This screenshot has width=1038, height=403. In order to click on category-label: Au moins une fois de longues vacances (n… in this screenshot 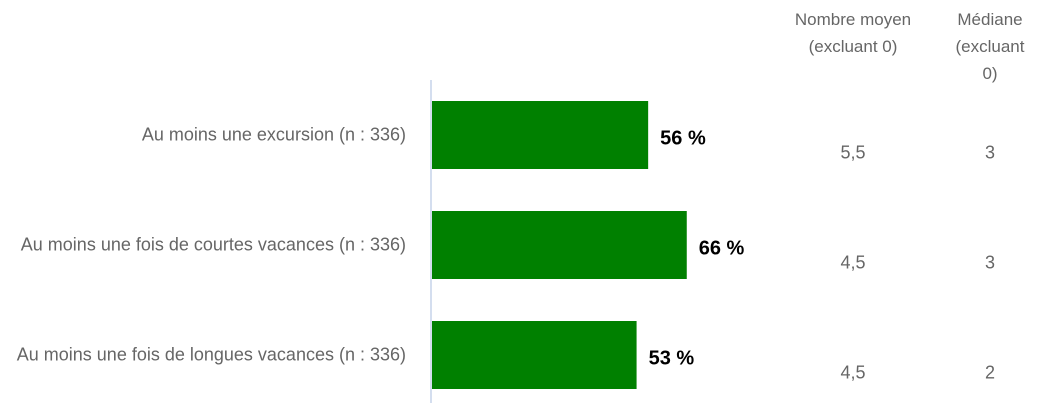, I will do `click(211, 354)`.